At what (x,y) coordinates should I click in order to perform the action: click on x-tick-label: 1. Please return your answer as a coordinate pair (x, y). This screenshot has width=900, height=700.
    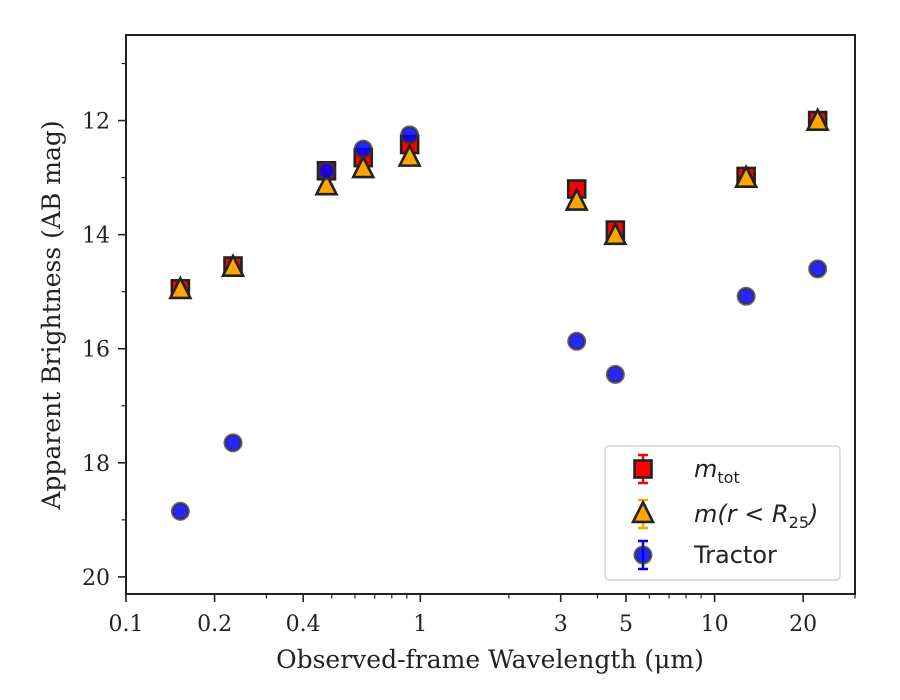
    Looking at the image, I should click on (420, 624).